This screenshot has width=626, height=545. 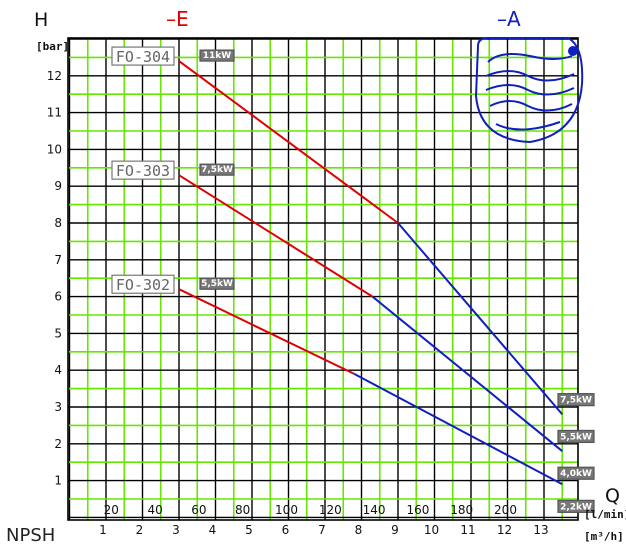 I want to click on y-tick-label: 9, so click(x=58, y=186).